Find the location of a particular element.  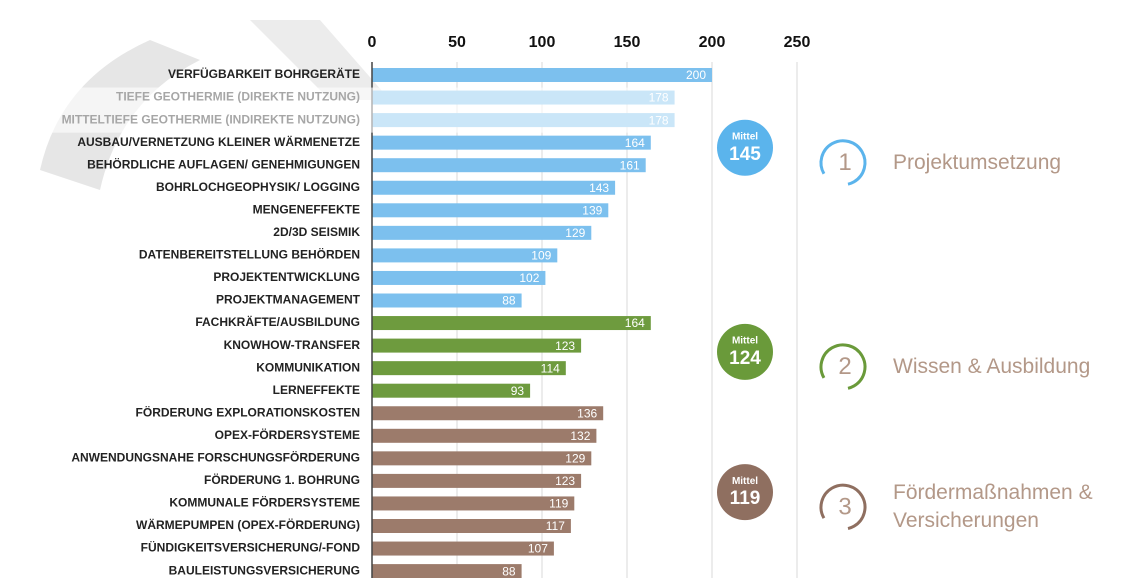

watermark-fade is located at coordinates (350, 110).